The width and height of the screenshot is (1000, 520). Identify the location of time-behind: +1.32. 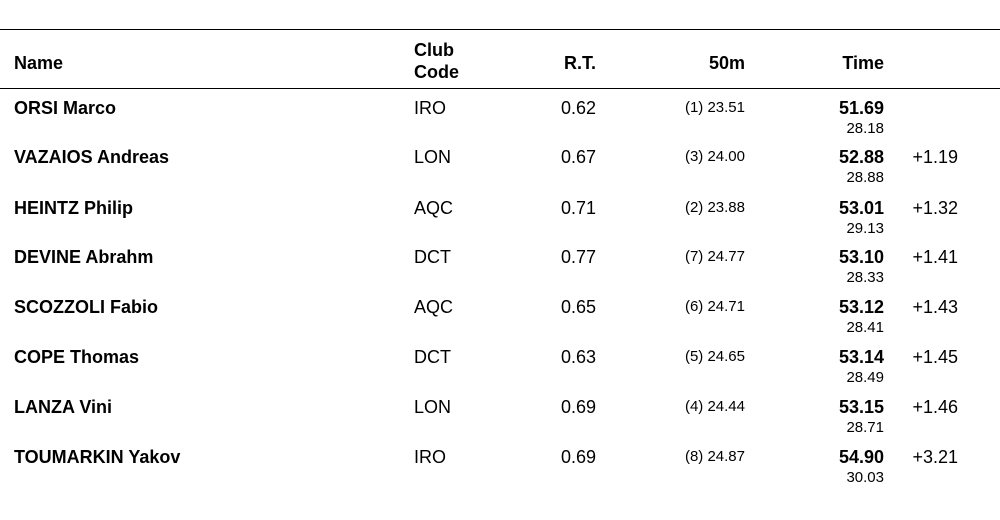
(935, 208).